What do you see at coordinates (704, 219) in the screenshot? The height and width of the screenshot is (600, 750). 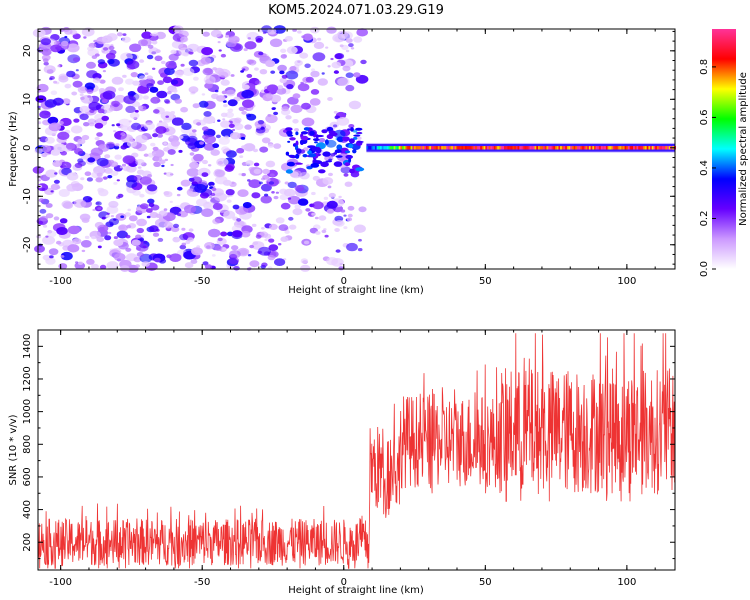 I see `colorbar-tick-label: 0.2` at bounding box center [704, 219].